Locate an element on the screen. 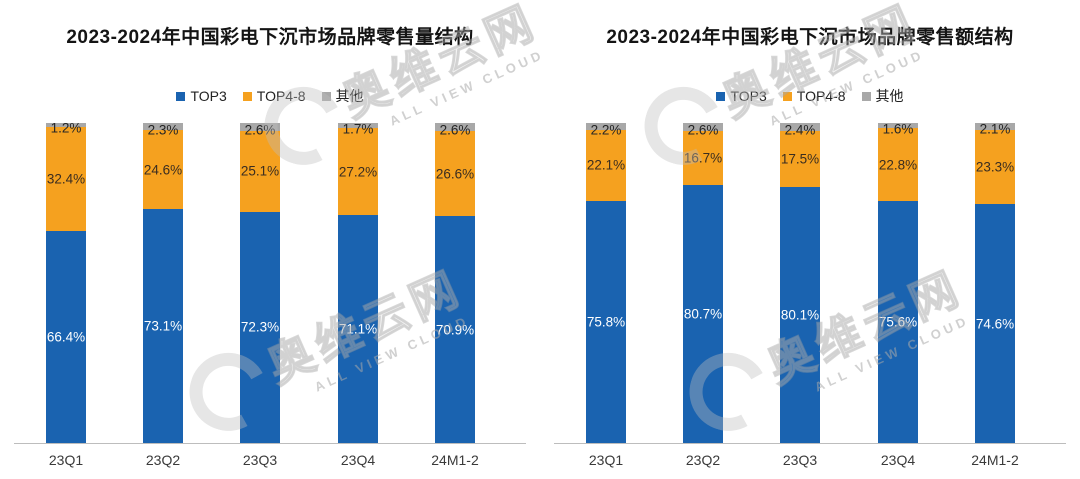  stacked-bar-24M1-2: 70.9% 26.6% 2.6% is located at coordinates (455, 283).